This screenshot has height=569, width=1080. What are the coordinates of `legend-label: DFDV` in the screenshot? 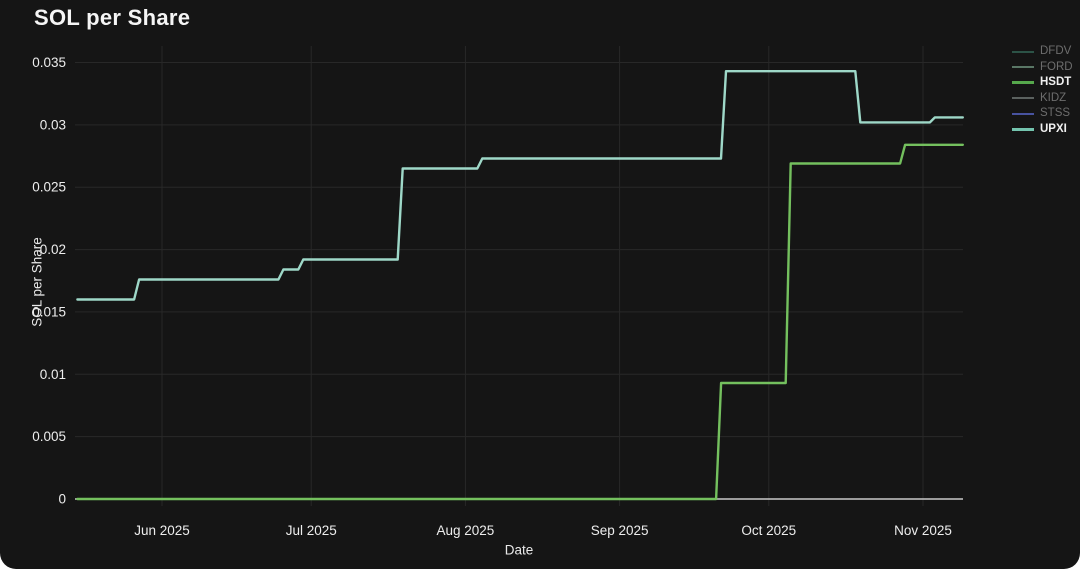 It's located at (1056, 51).